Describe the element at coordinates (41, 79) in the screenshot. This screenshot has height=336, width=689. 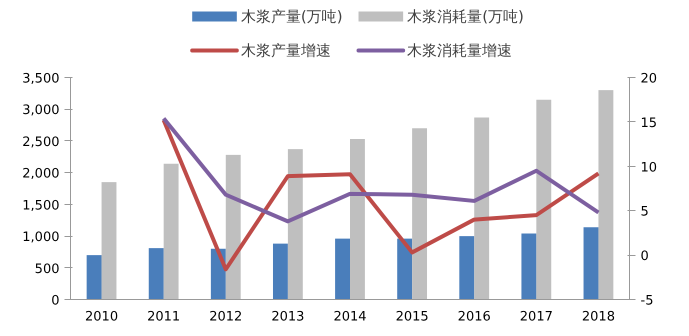
I see `y-tick-label: 3,500` at that location.